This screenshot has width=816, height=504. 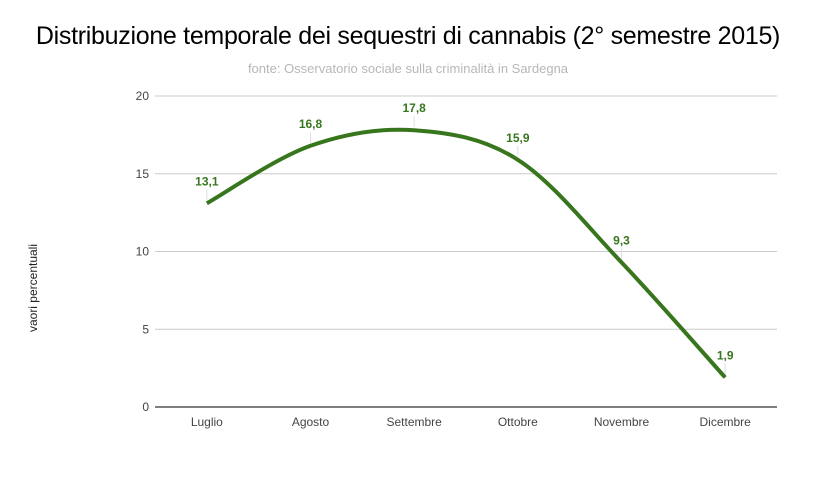 What do you see at coordinates (143, 96) in the screenshot?
I see `y-tick-label: 20` at bounding box center [143, 96].